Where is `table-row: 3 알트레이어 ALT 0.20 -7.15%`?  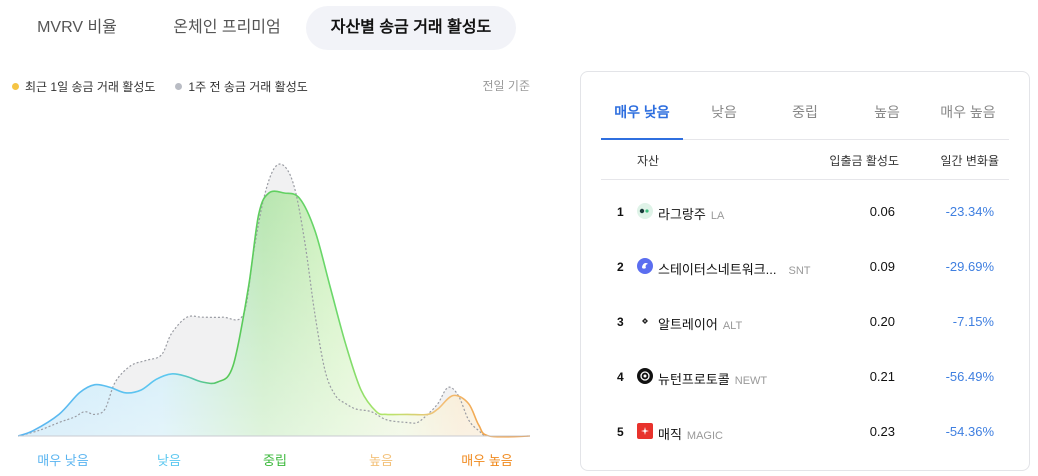
table-row: 3 알트레이어 ALT 0.20 -7.15% is located at coordinates (805, 322).